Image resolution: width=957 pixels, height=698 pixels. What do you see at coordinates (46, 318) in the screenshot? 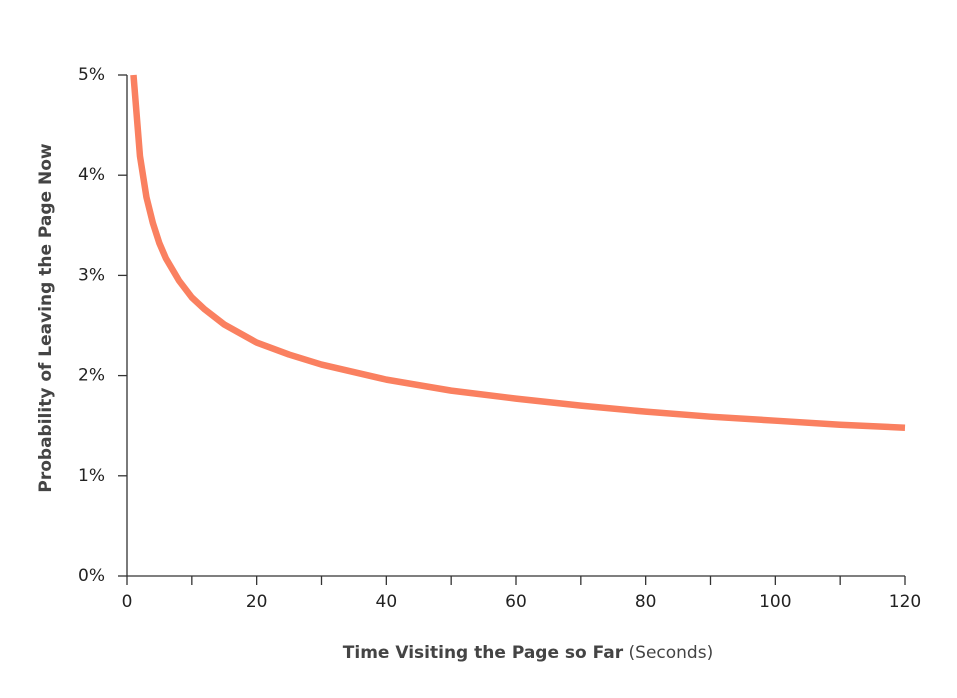
I see `y-axis-label: Probability of Leaving the Page Now` at bounding box center [46, 318].